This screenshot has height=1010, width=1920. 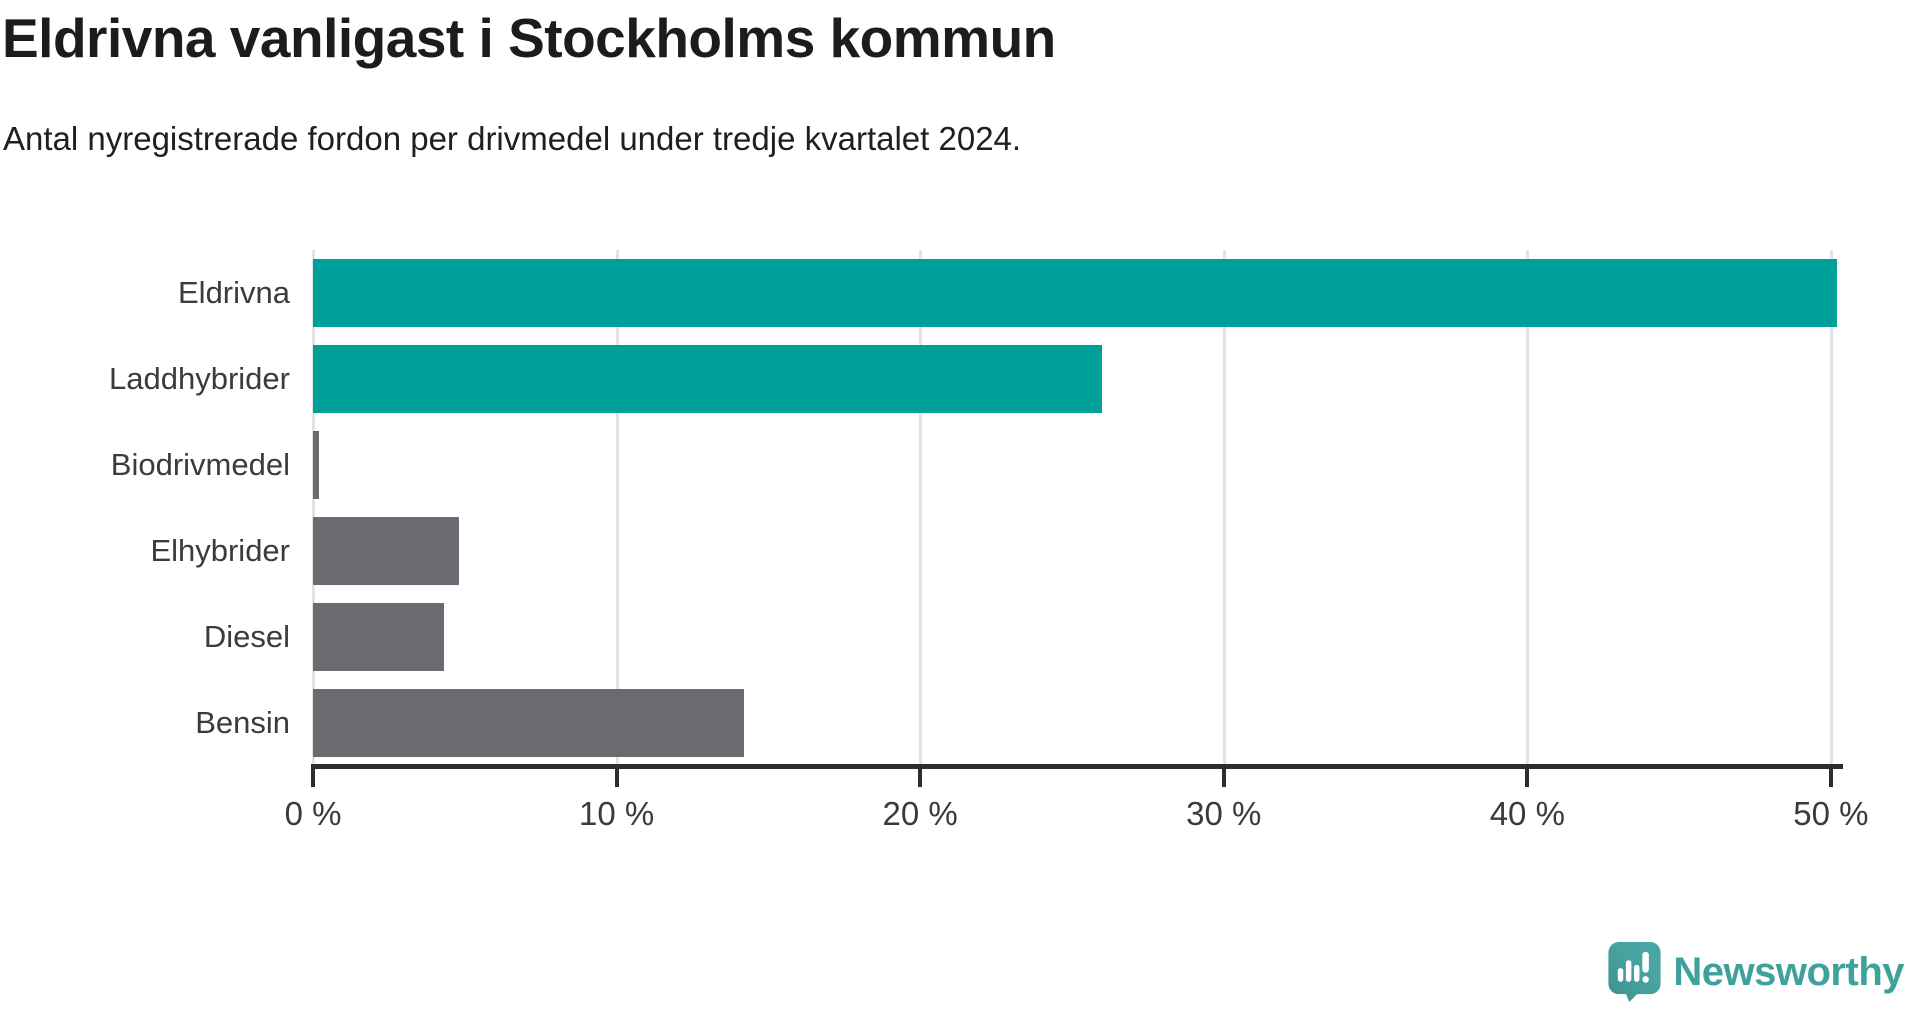 I want to click on x-tick-label: 40 %, so click(x=1527, y=813).